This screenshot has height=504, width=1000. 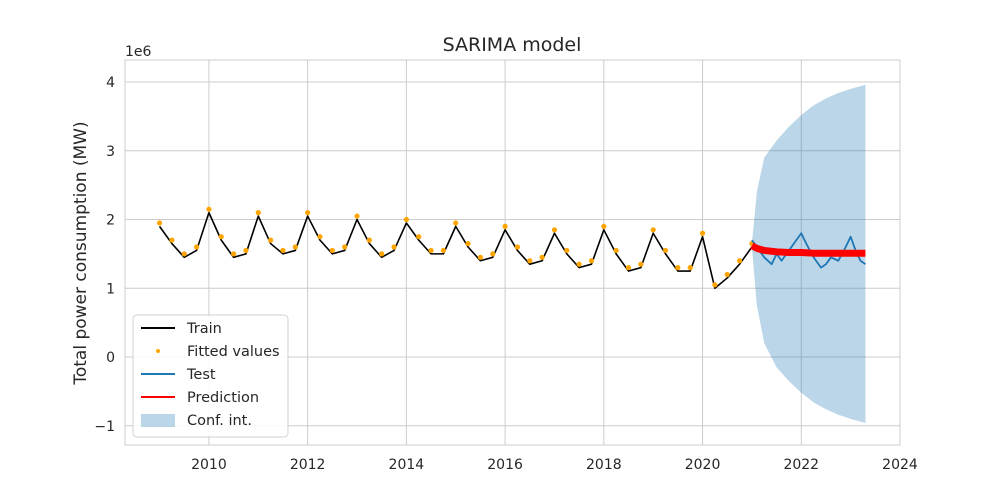 What do you see at coordinates (110, 289) in the screenshot?
I see `y-tick-label: 1` at bounding box center [110, 289].